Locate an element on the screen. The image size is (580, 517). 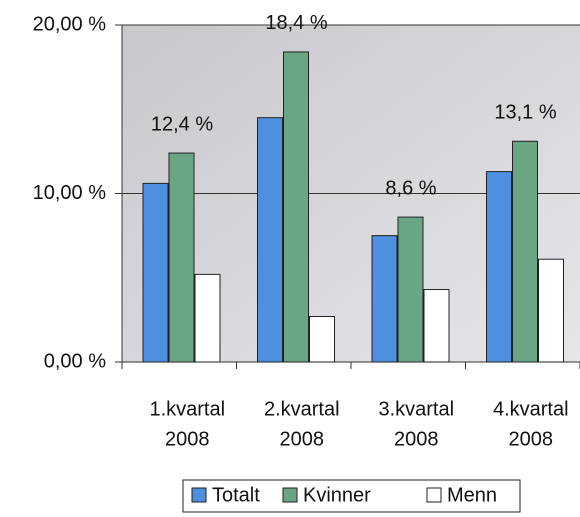
y-tick-label: 20,00 % is located at coordinates (70, 24).